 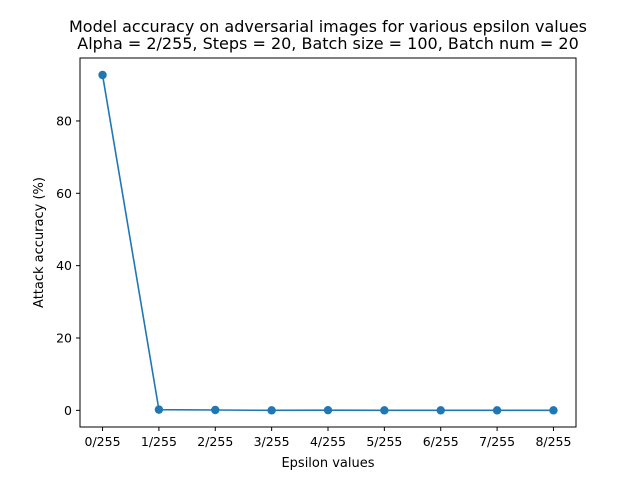 What do you see at coordinates (328, 441) in the screenshot?
I see `x-tick-label: 4/255` at bounding box center [328, 441].